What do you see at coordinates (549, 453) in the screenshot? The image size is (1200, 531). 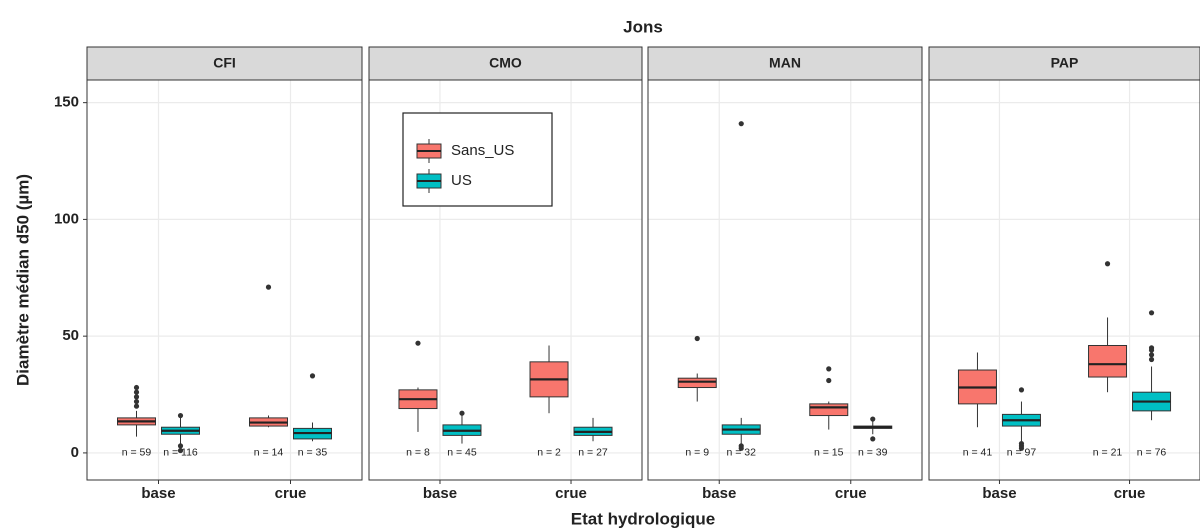 I see `n-label: n = 2` at bounding box center [549, 453].